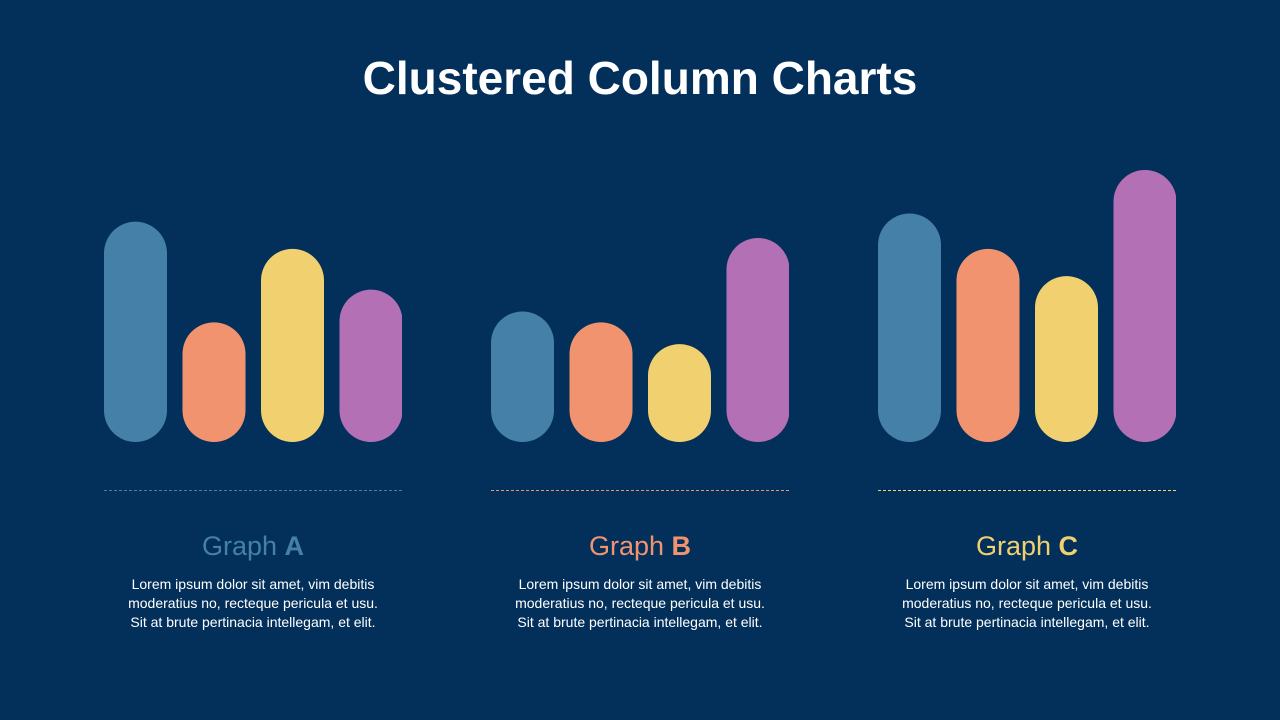  I want to click on graph-label: Graph C, so click(1027, 546).